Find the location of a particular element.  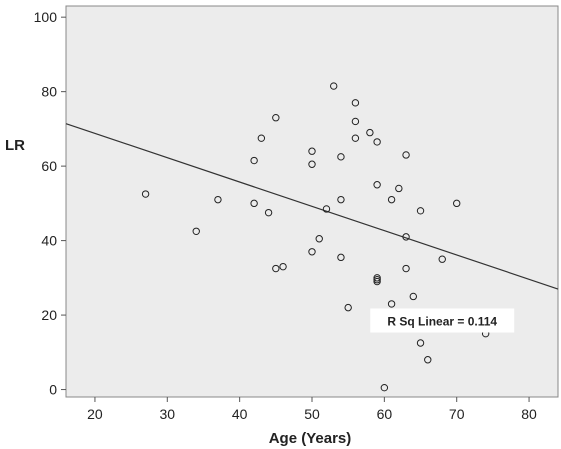

y-tick-label: 0 is located at coordinates (53, 390).